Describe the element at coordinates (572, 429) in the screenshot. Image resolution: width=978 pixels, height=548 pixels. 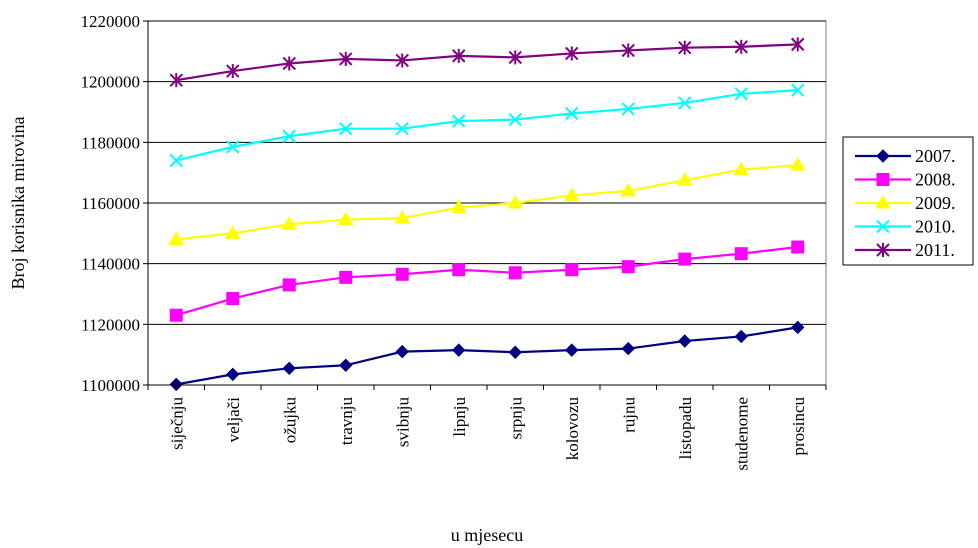
I see `x-tick-label: kolovozu` at that location.